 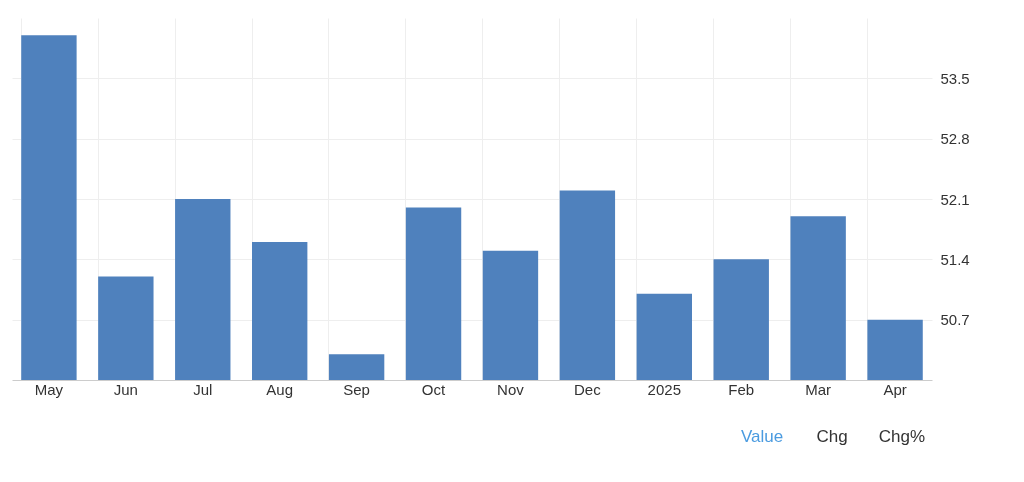 I want to click on text: Chg%, so click(x=902, y=436).